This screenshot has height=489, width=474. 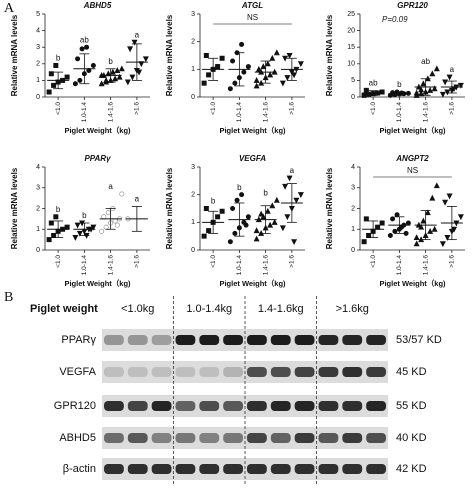 What do you see at coordinates (77, 438) in the screenshot?
I see `protein-label: ABHD5` at bounding box center [77, 438].